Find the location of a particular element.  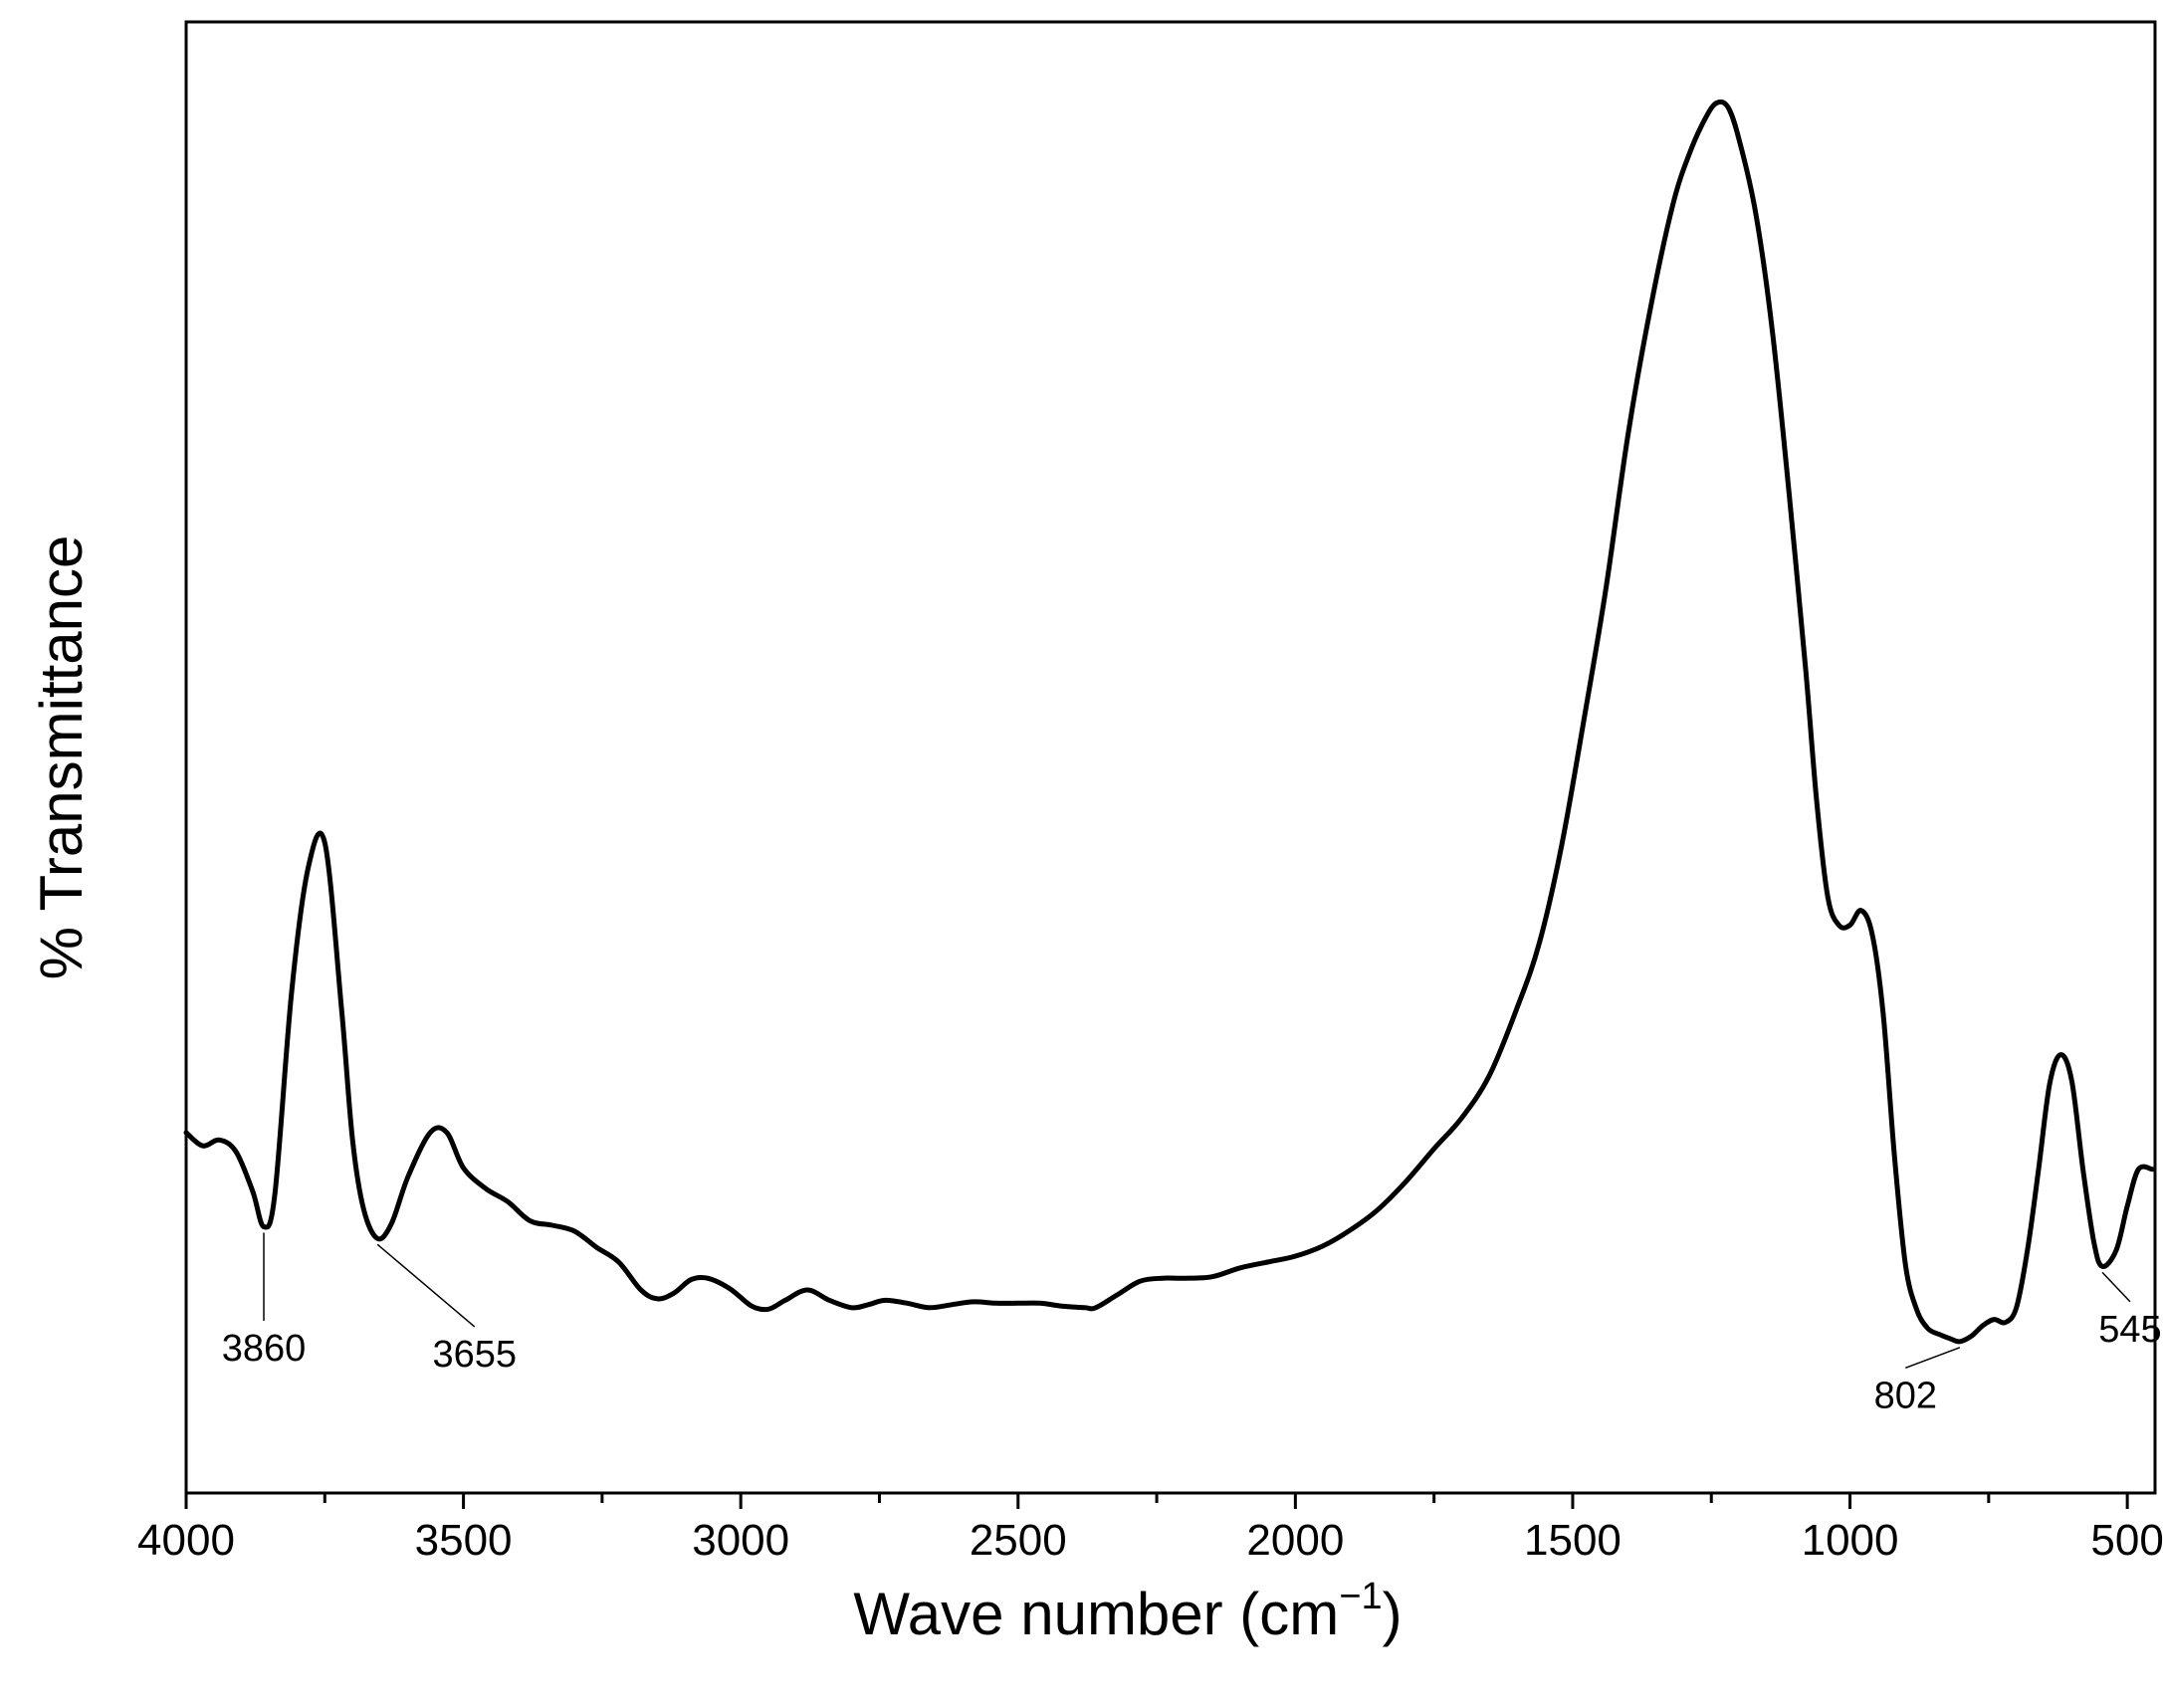

x-tick-label: 500 is located at coordinates (2126, 1540).